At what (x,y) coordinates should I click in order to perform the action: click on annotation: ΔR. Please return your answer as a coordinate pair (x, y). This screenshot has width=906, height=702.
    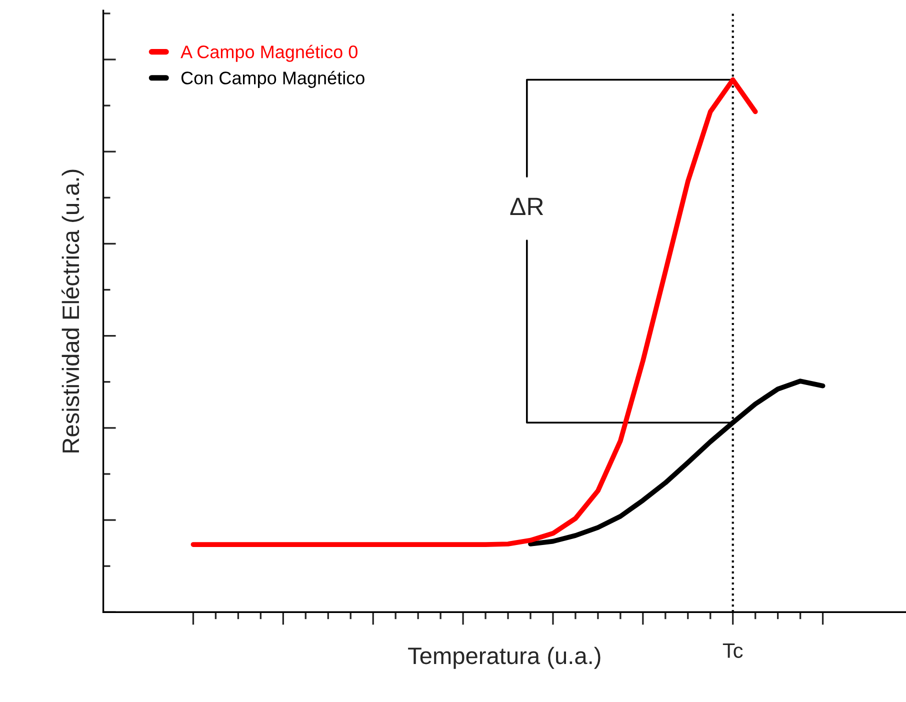
    Looking at the image, I should click on (527, 207).